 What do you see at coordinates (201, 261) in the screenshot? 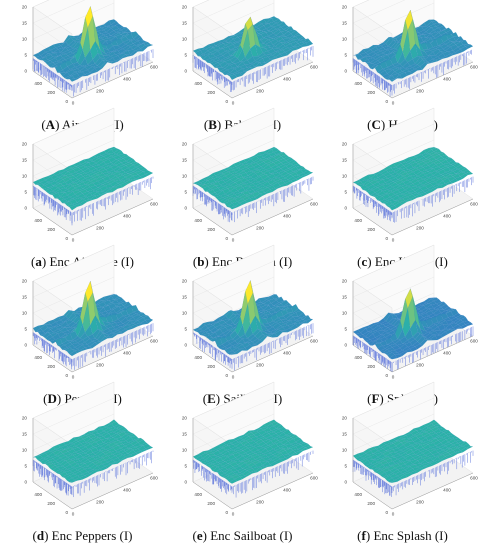
I see `panel-tag: b` at bounding box center [201, 261].